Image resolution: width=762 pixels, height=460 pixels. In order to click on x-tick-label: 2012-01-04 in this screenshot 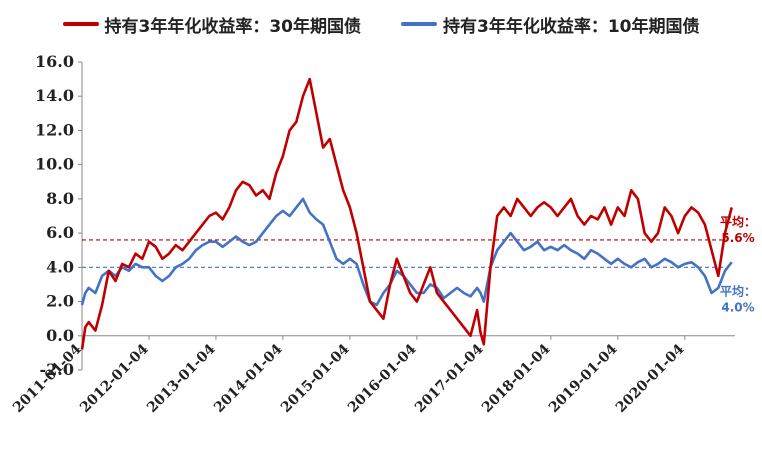, I will do `click(114, 378)`.